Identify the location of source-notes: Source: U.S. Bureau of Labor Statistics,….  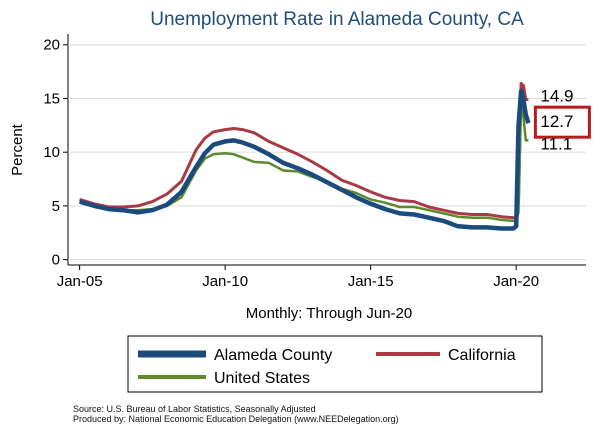
(236, 414).